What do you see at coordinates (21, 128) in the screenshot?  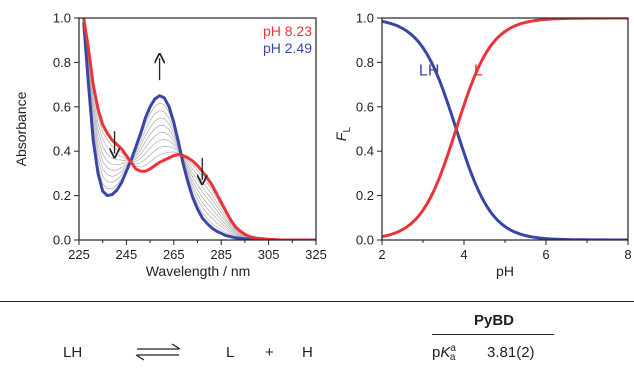 I see `absorbance-axis-title: Absorbance` at bounding box center [21, 128].